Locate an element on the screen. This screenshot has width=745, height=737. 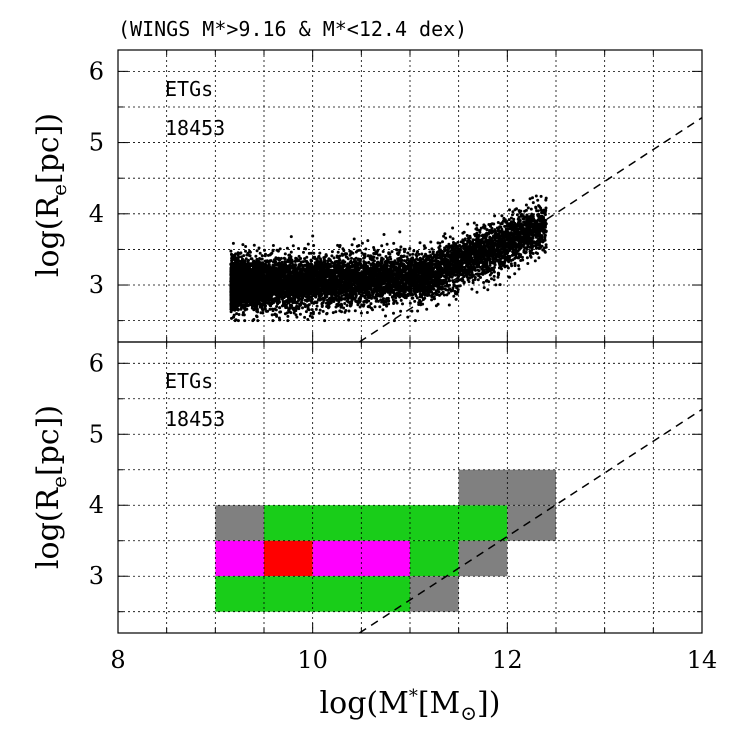
chart-title: (WINGS M*>9.16 & M*<12.4 dex) is located at coordinates (292, 29).